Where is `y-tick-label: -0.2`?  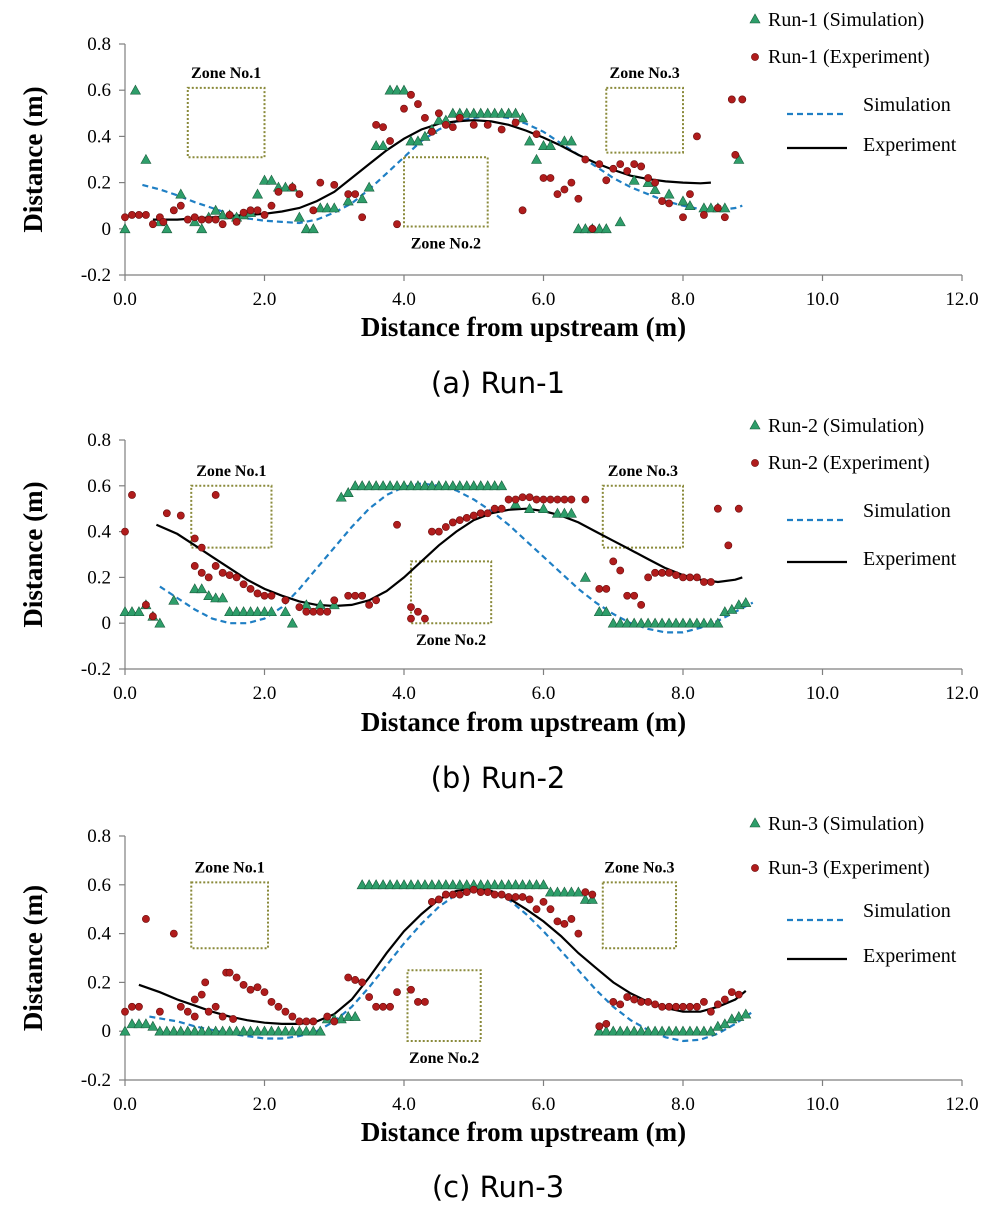 y-tick-label: -0.2 is located at coordinates (96, 1080).